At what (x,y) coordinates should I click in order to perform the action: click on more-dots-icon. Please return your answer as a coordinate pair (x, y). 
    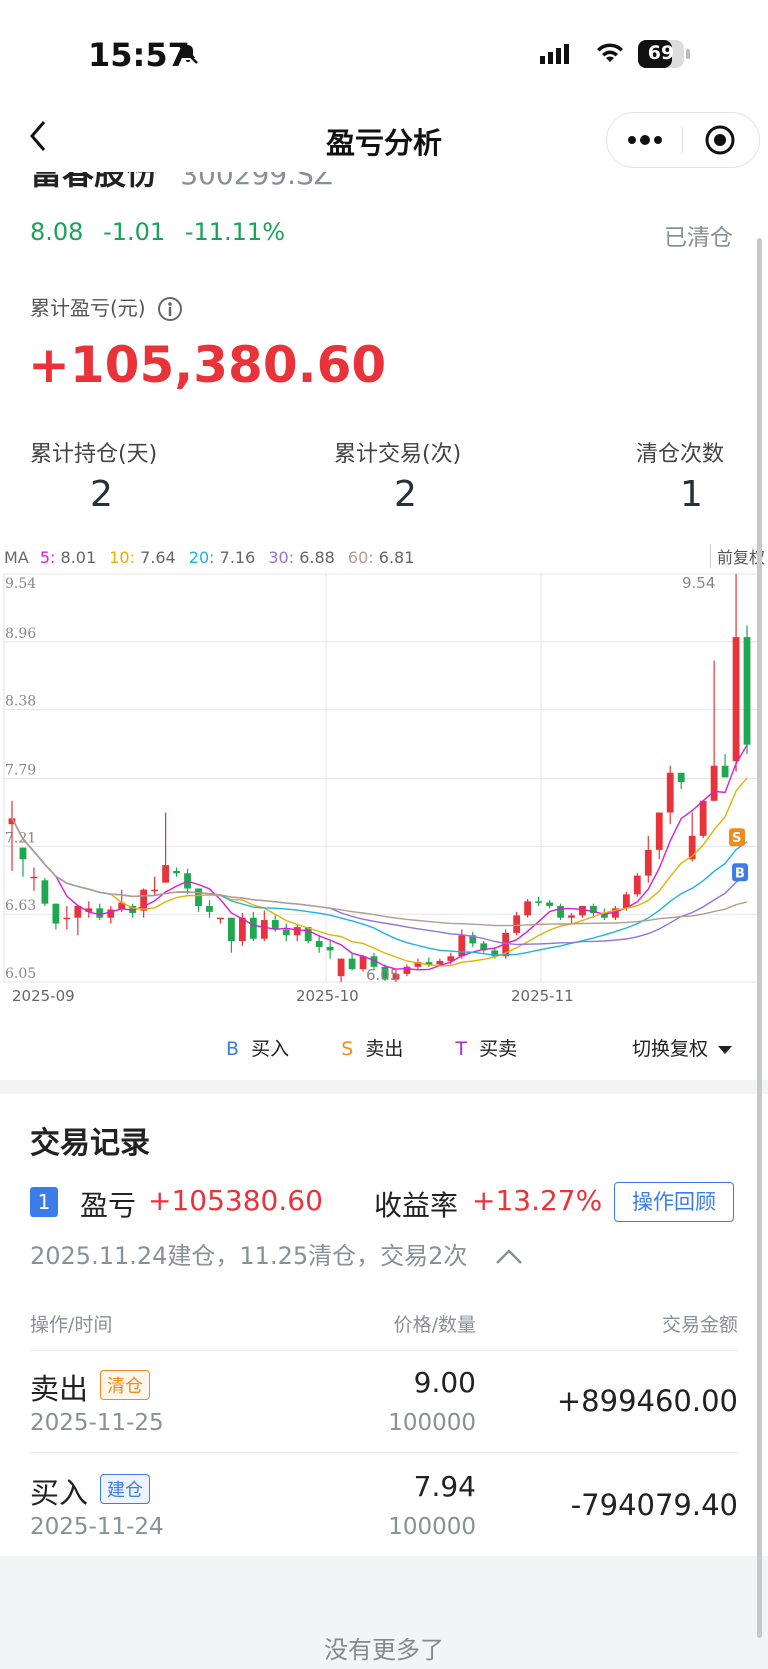
    Looking at the image, I should click on (645, 142).